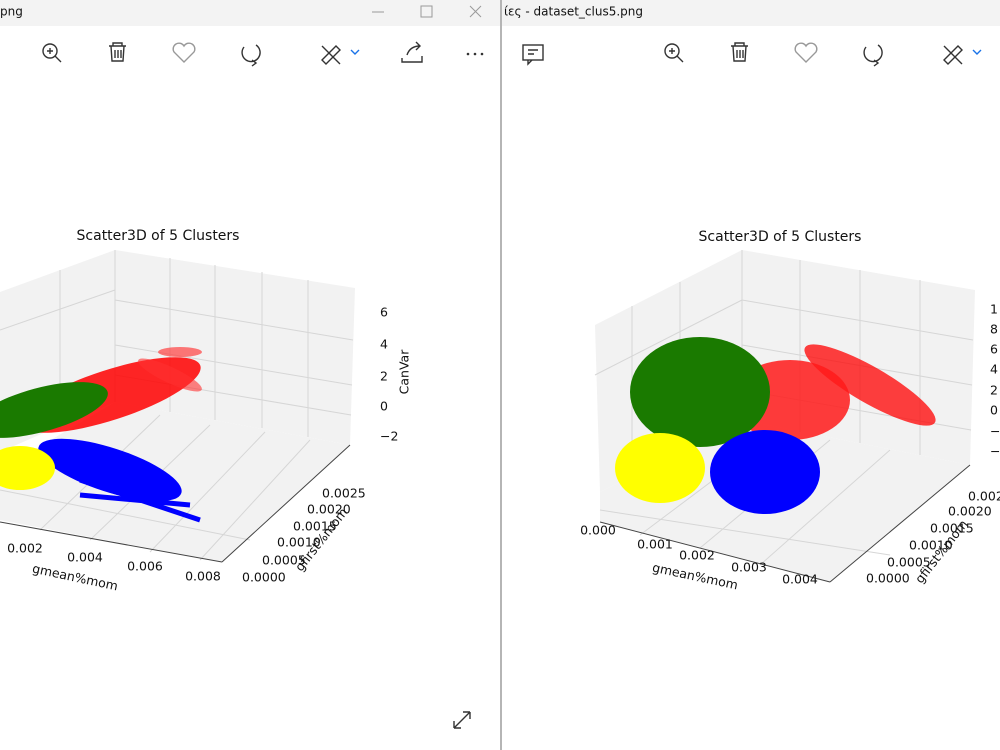 The image size is (1000, 750). What do you see at coordinates (995, 451) in the screenshot?
I see `z-tick-label: −4` at bounding box center [995, 451].